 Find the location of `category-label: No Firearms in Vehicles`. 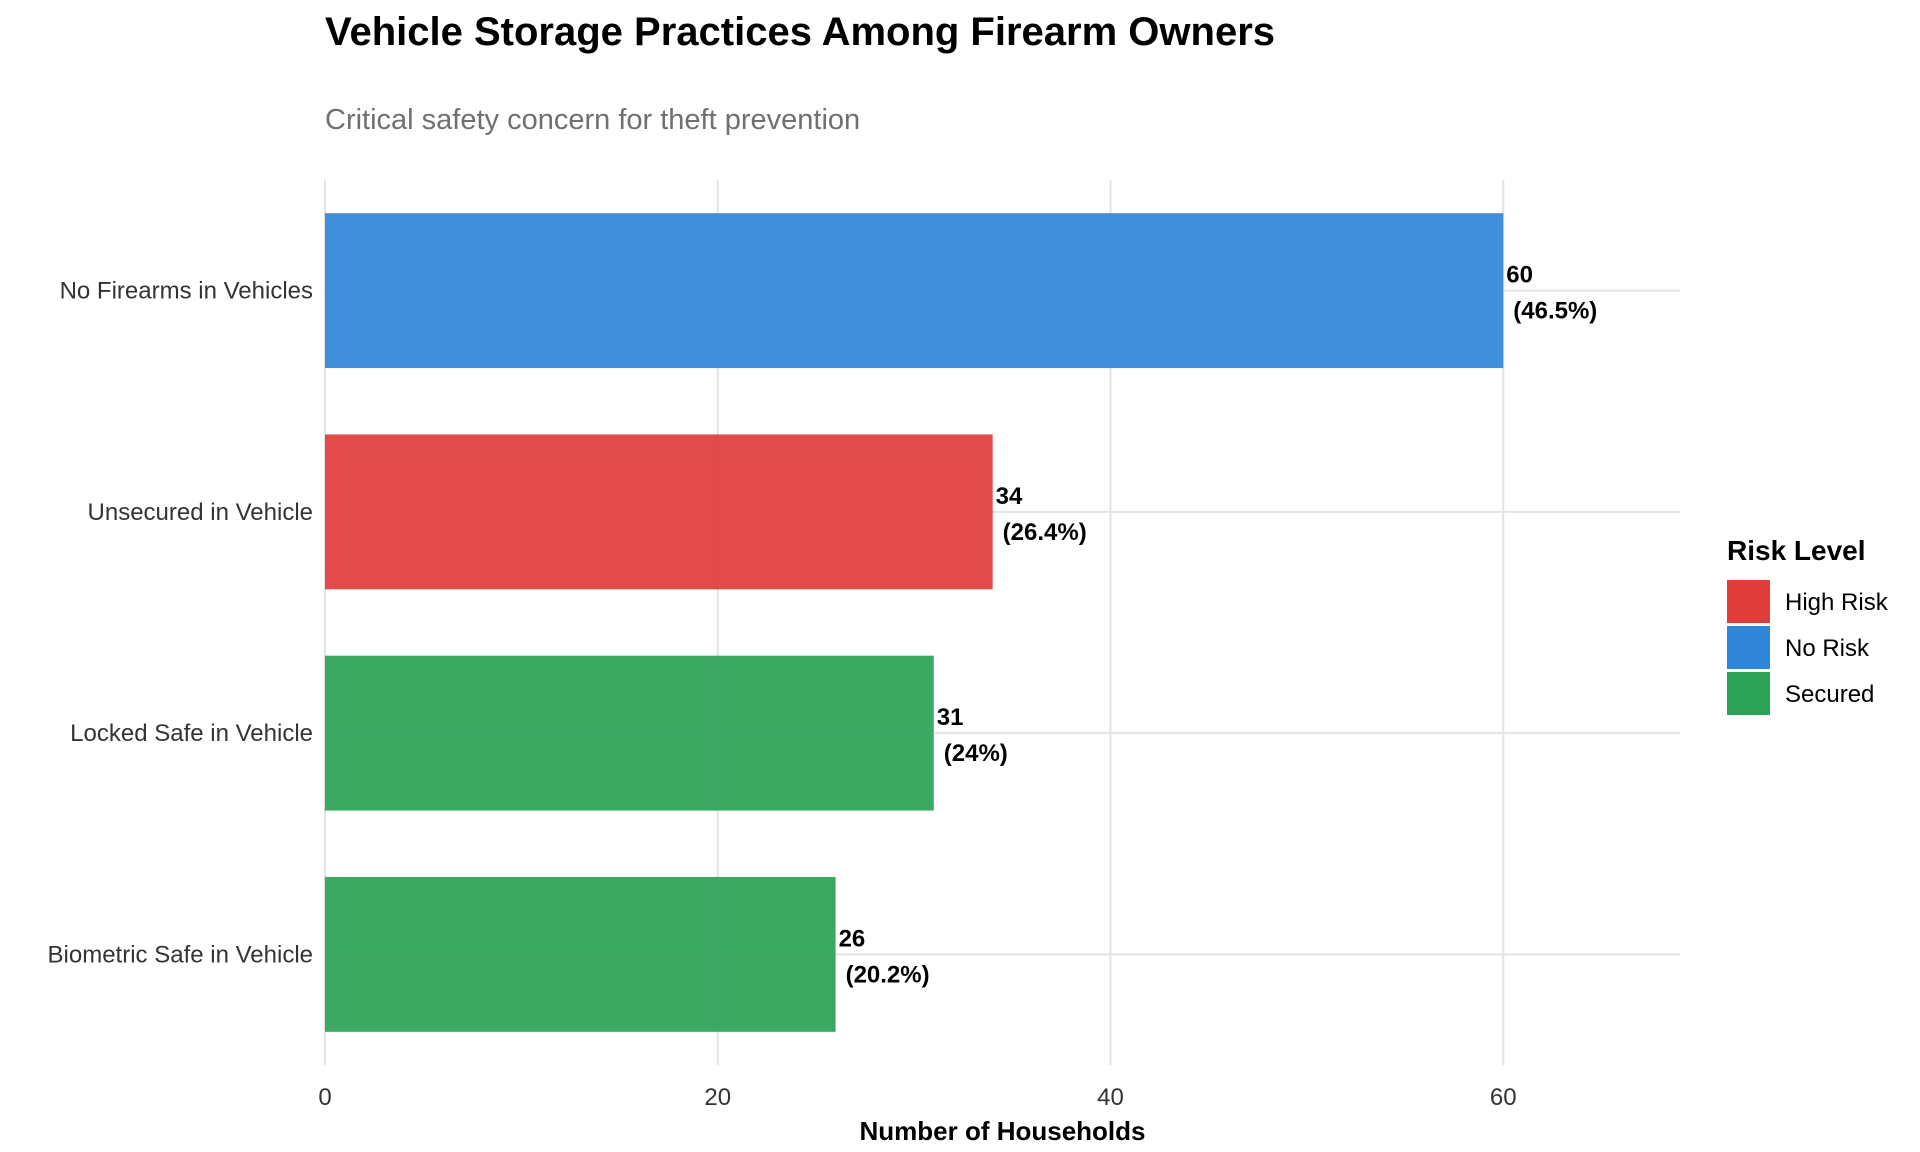

category-label: No Firearms in Vehicles is located at coordinates (186, 291).